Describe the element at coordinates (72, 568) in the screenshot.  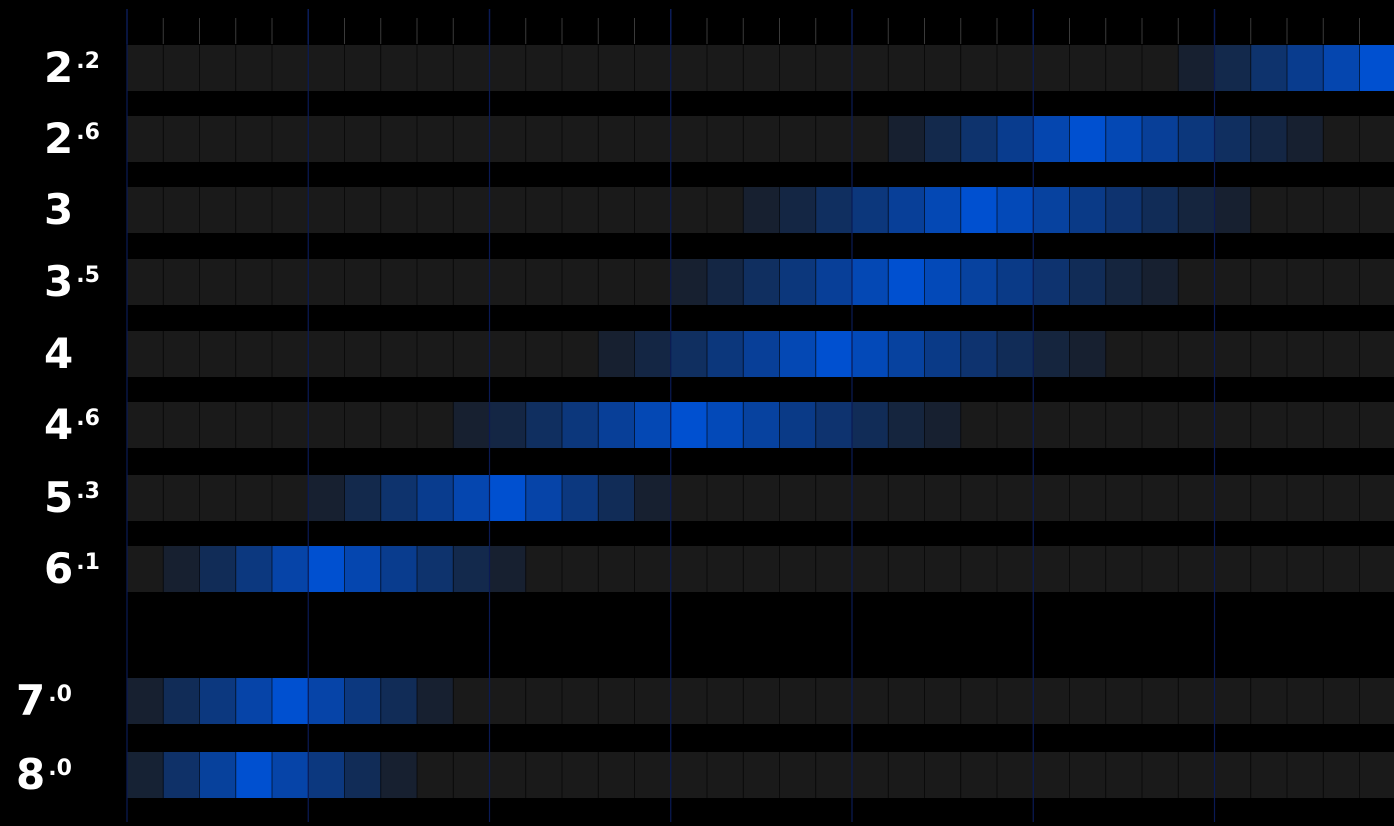
I see `row-label: 6.1` at that location.